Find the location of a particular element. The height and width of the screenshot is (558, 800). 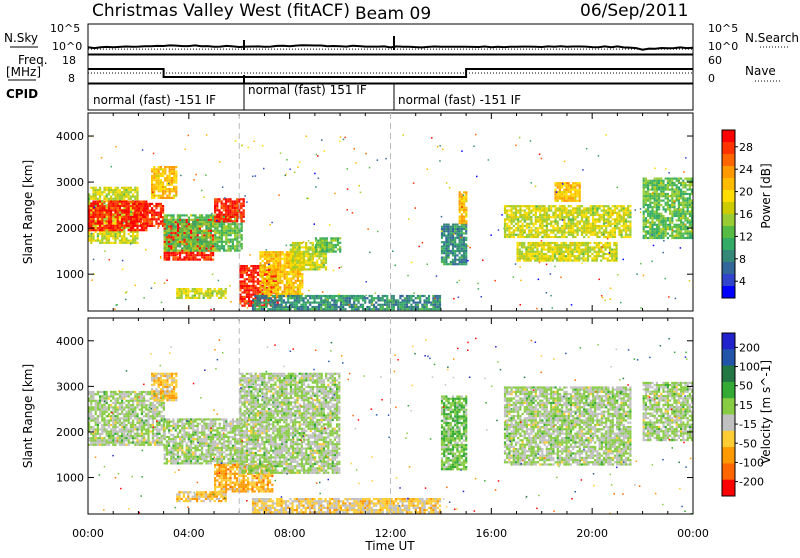

nsky-tick-top-right: 10^5 is located at coordinates (723, 28).